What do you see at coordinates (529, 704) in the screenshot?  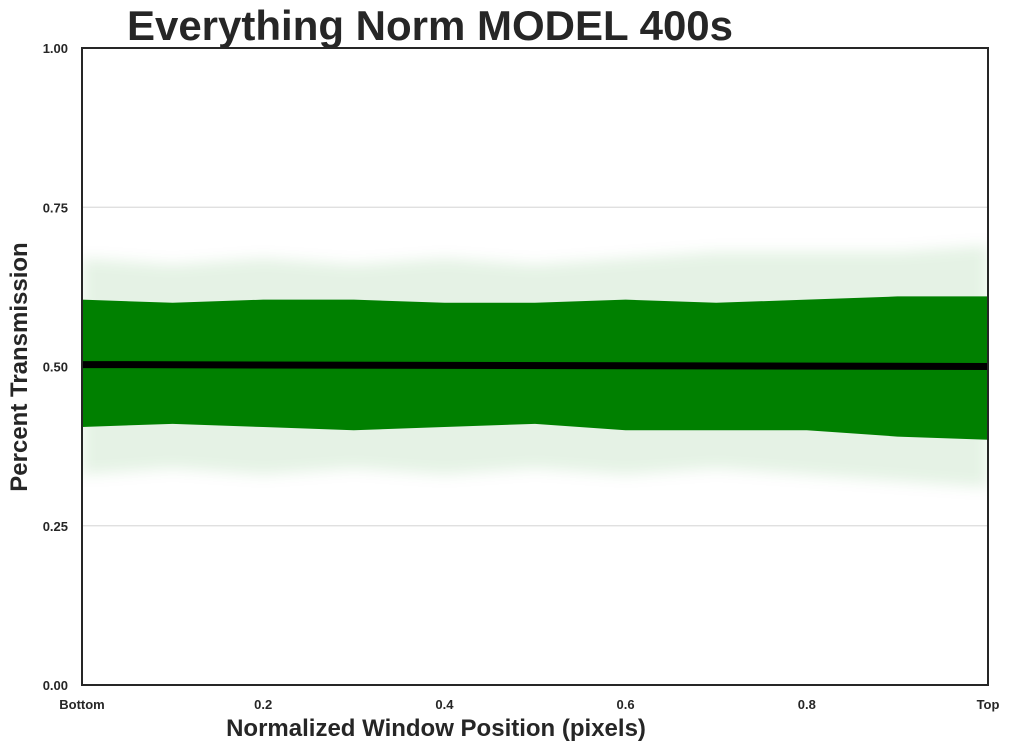 I see `x-axis-ticks: Bottom 0.2 0.4 0.6 0.8 Top` at bounding box center [529, 704].